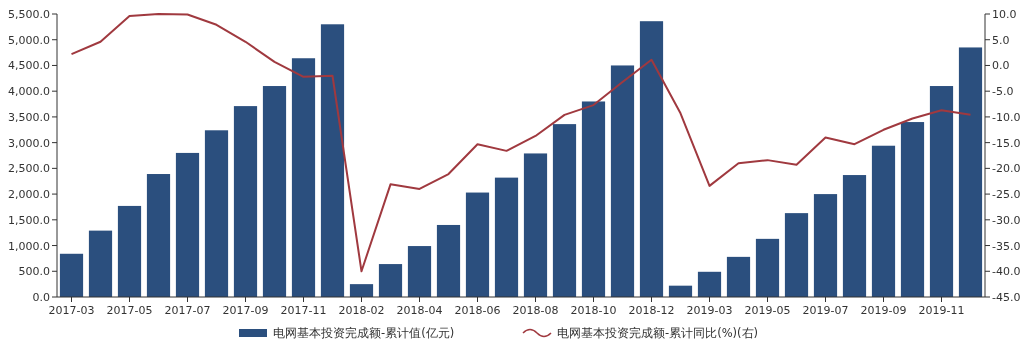  What do you see at coordinates (361, 310) in the screenshot?
I see `x-tick-label: 2018-02` at bounding box center [361, 310].